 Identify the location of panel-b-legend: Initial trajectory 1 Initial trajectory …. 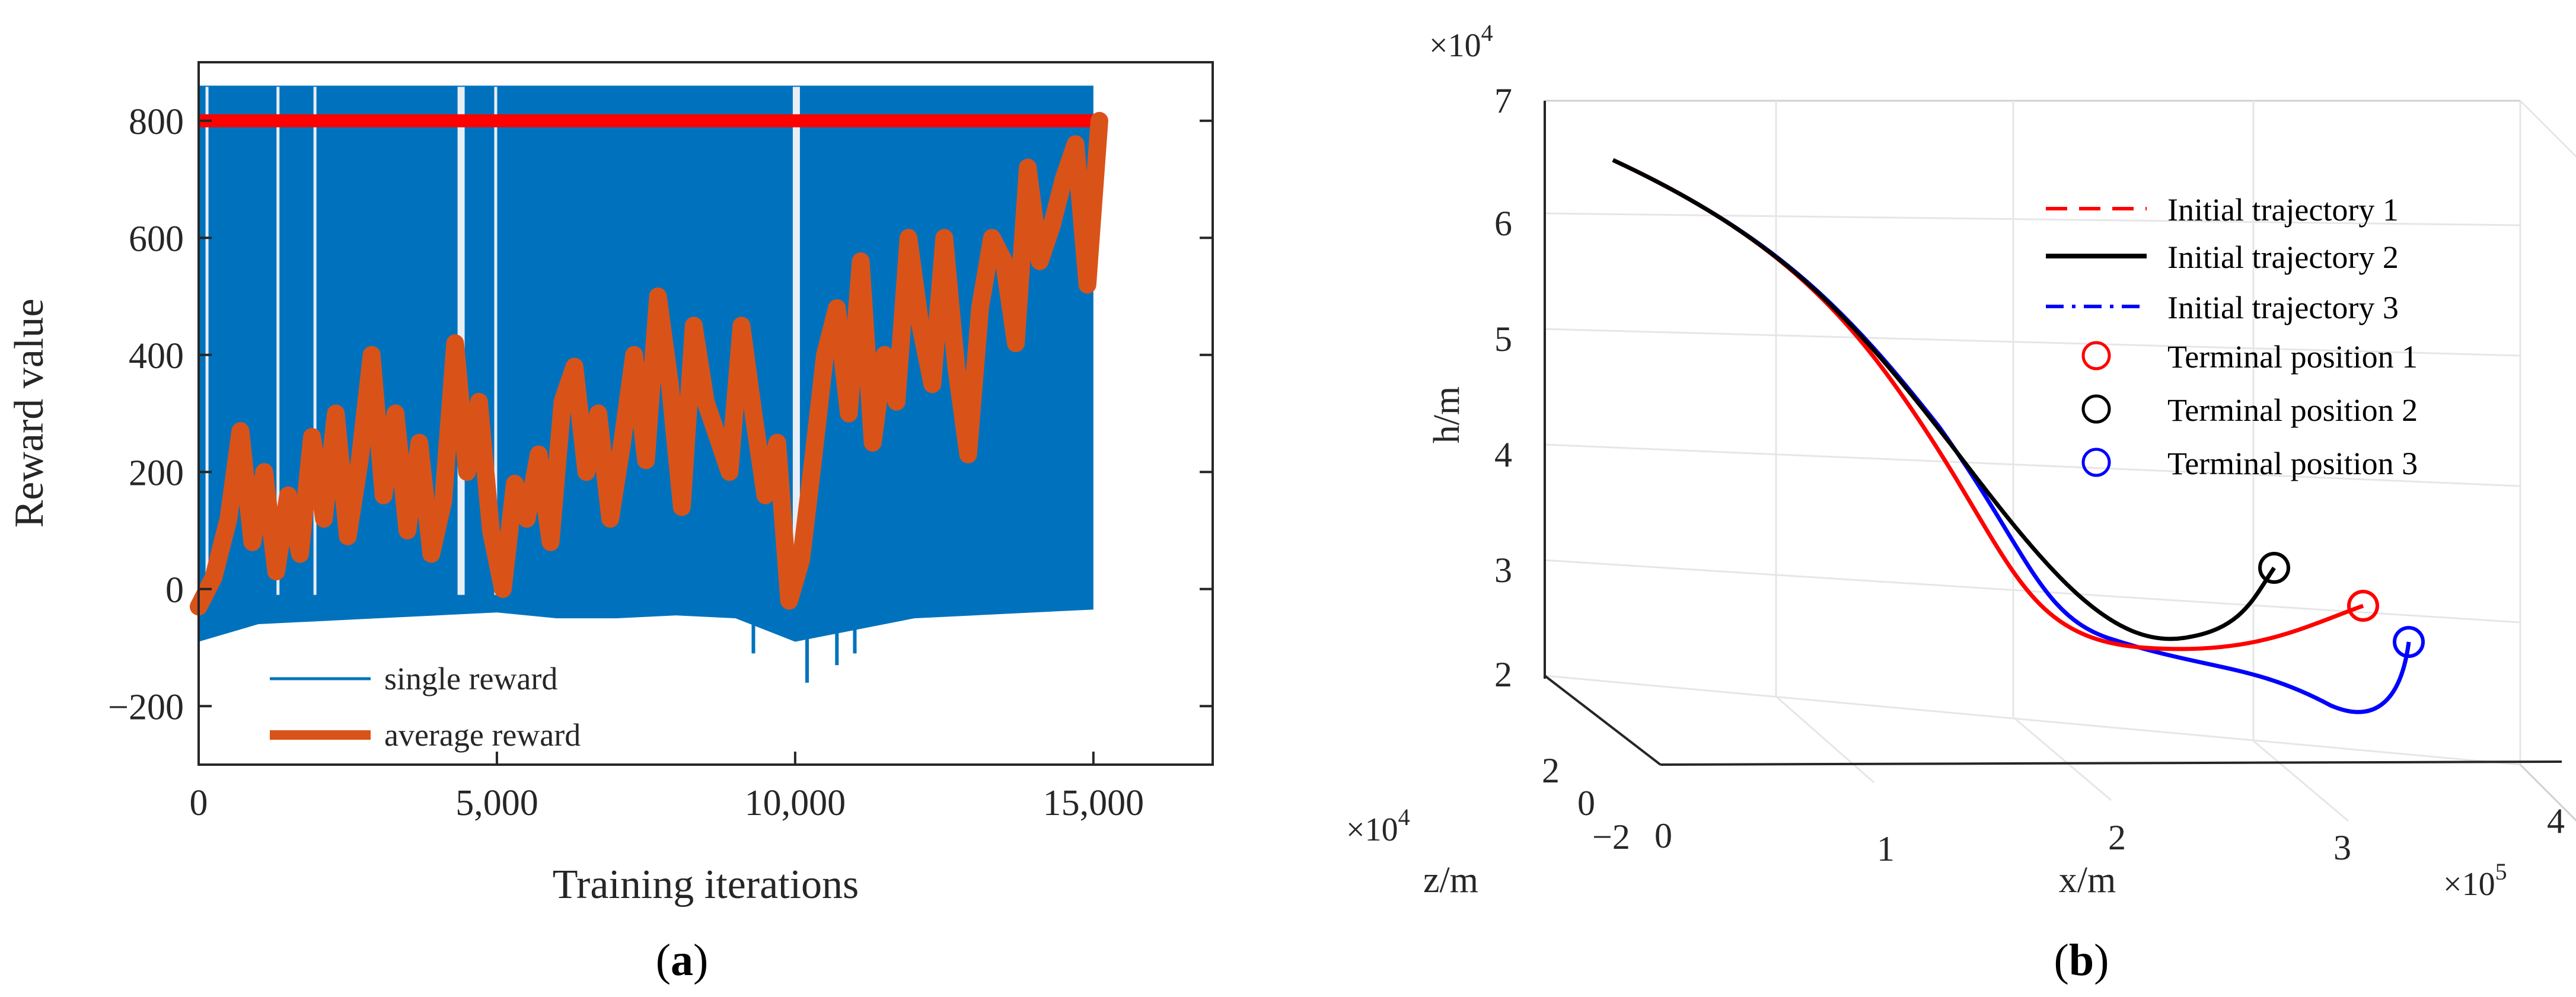
(2232, 336).